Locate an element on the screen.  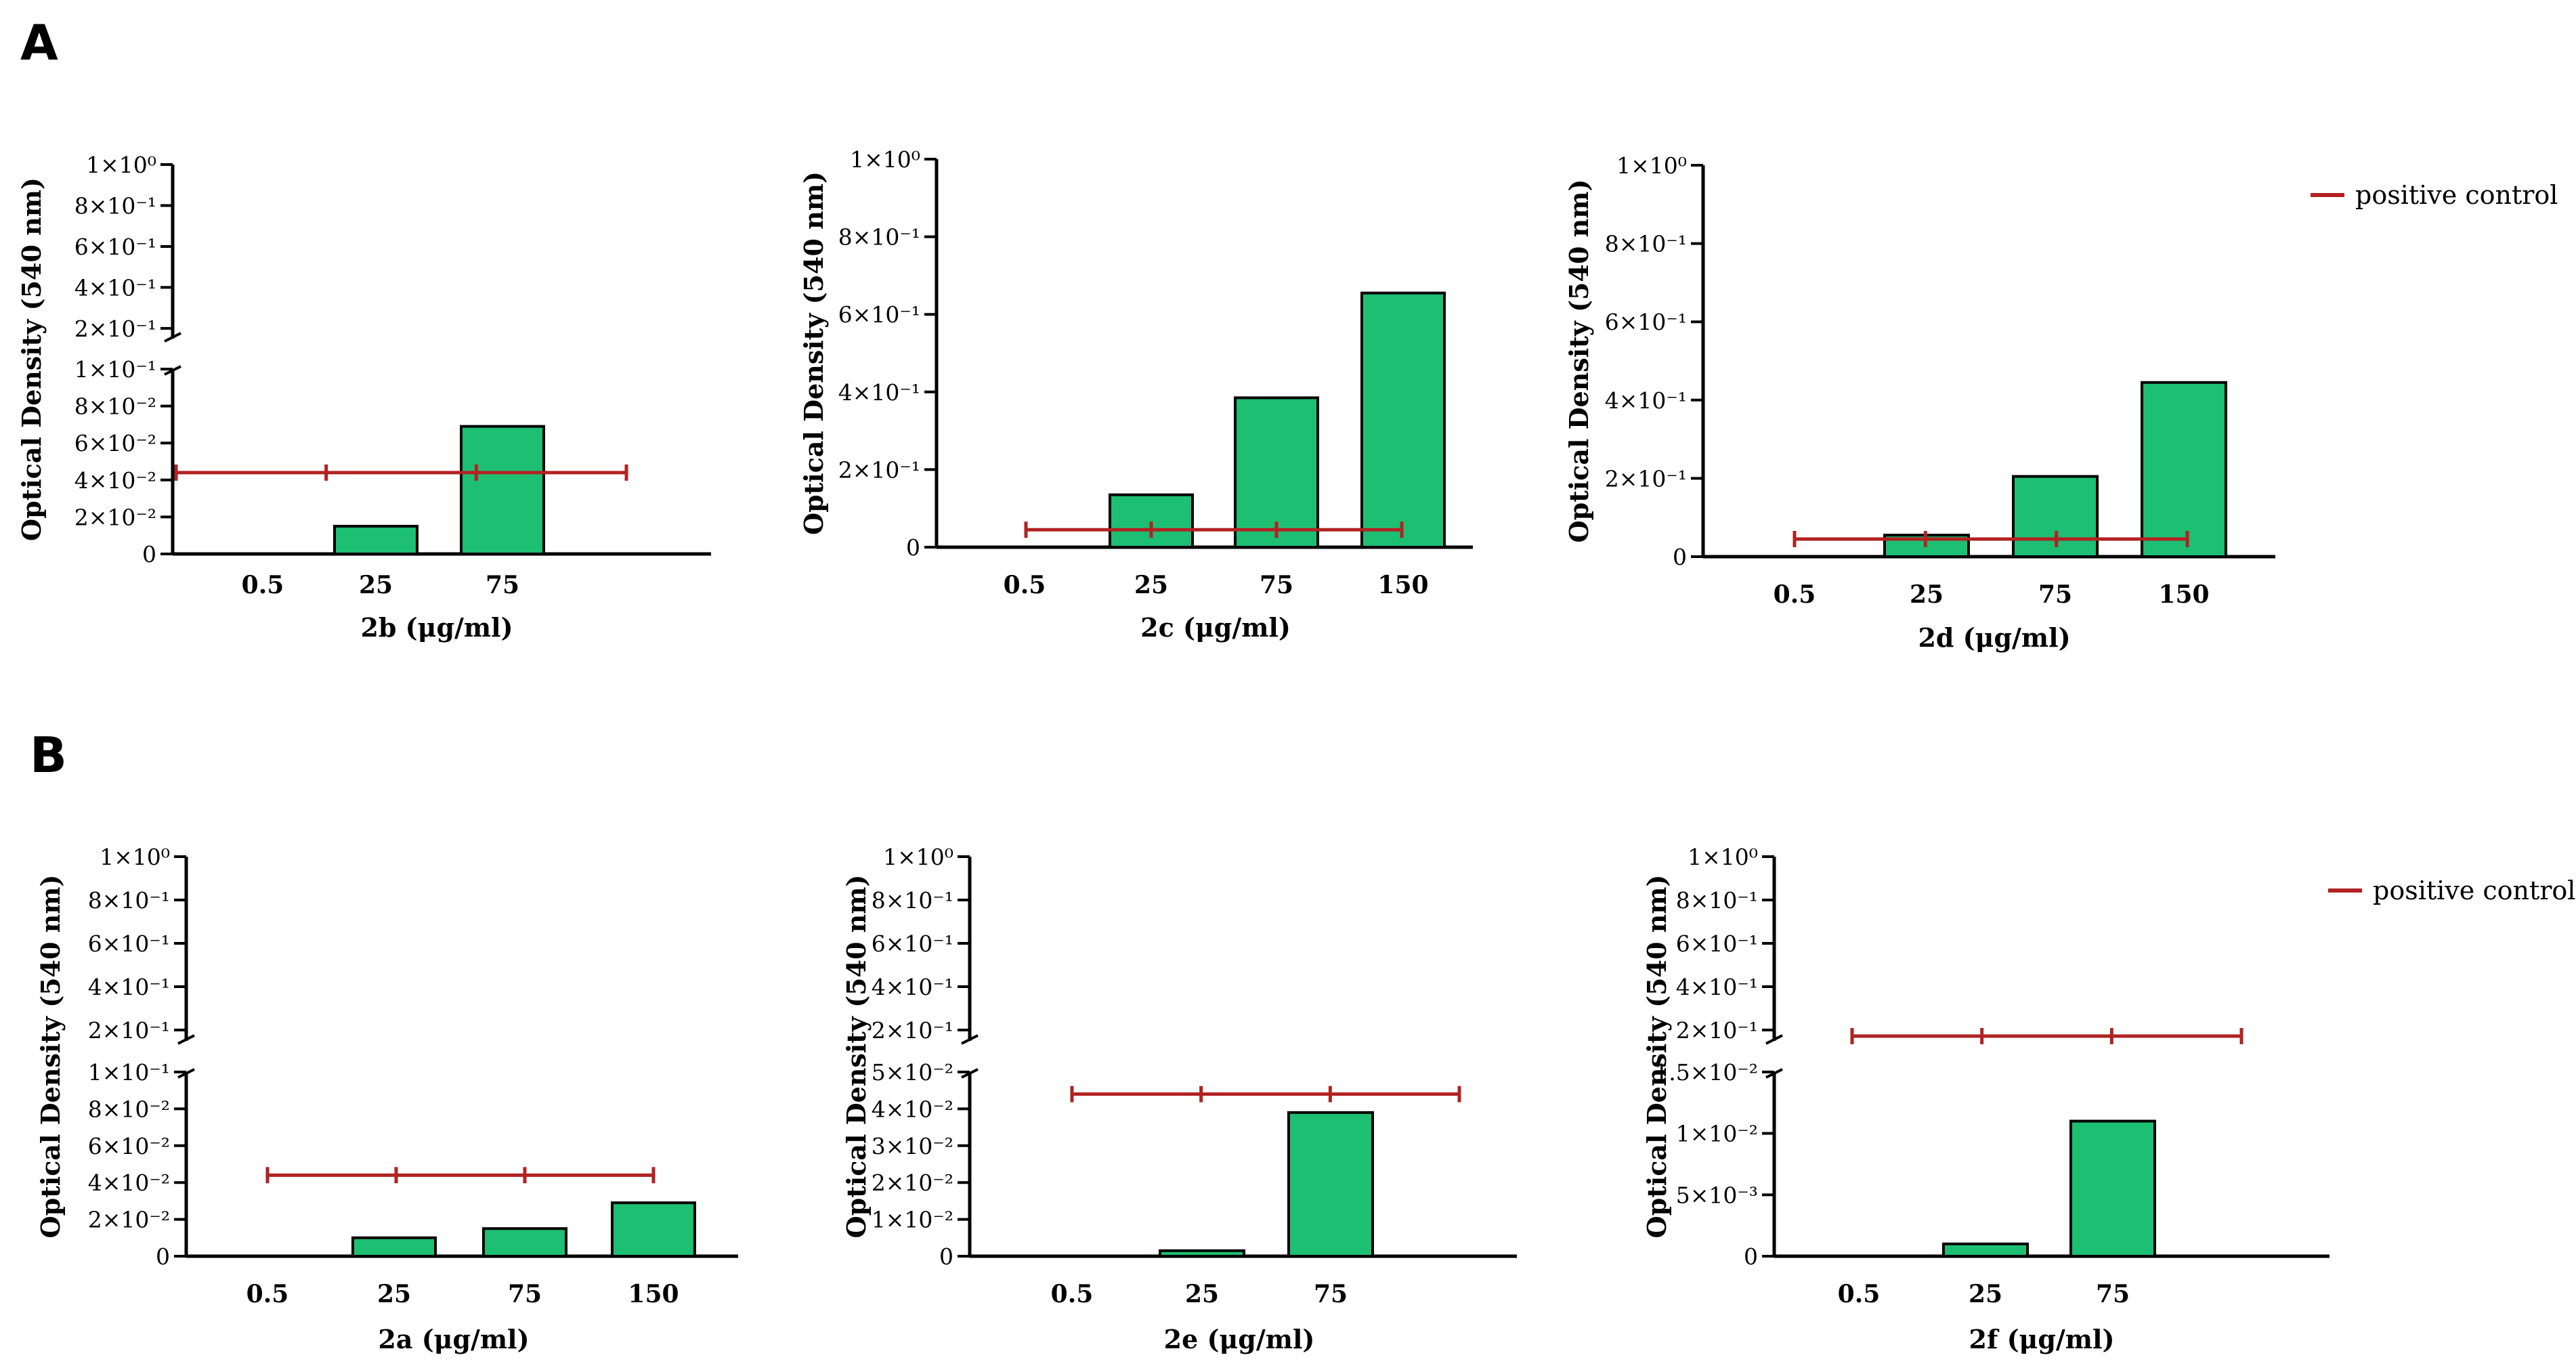
x-axis-label: 2f (μg/ml) is located at coordinates (2042, 1339).